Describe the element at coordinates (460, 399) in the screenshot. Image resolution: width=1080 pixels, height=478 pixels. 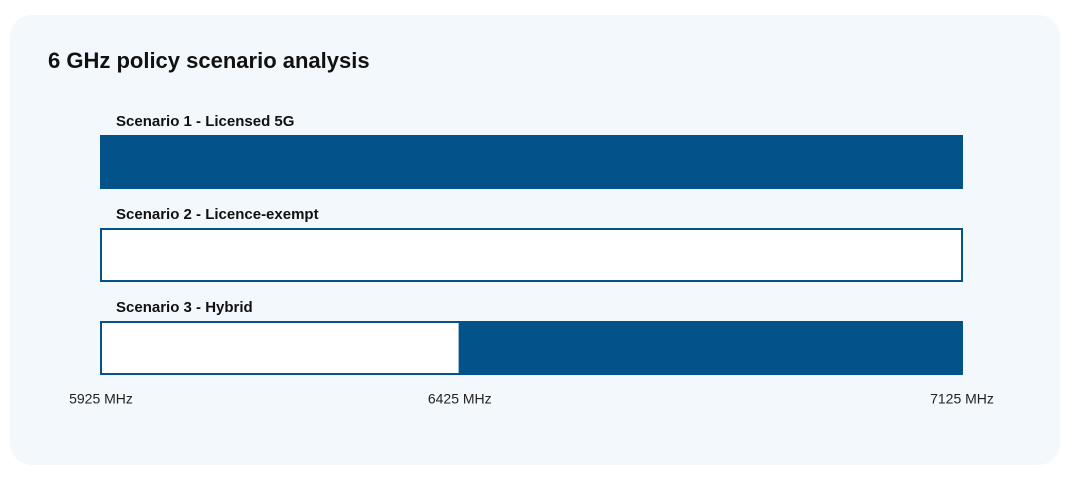
I see `x-tick-label: 6425 MHz` at that location.